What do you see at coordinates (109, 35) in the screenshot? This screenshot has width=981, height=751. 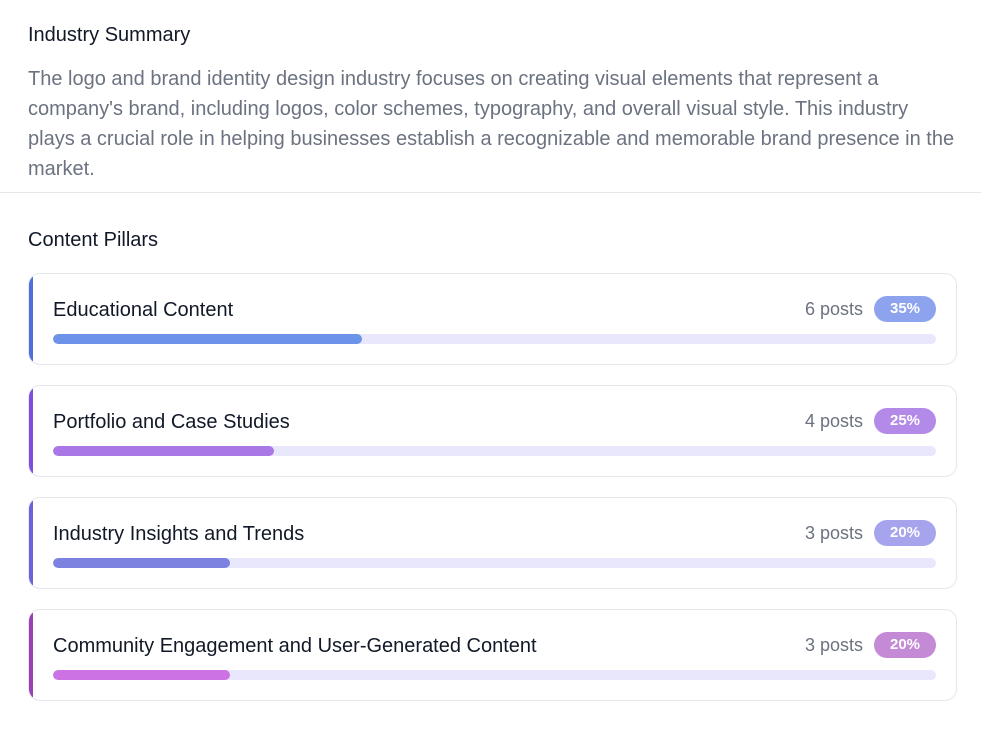 I see `industry-summary-title: Industry Summary` at bounding box center [109, 35].